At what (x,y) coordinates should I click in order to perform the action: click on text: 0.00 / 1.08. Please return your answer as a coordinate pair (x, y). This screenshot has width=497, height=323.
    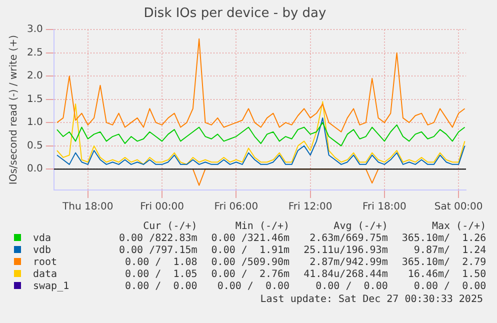
    Looking at the image, I should click on (161, 263).